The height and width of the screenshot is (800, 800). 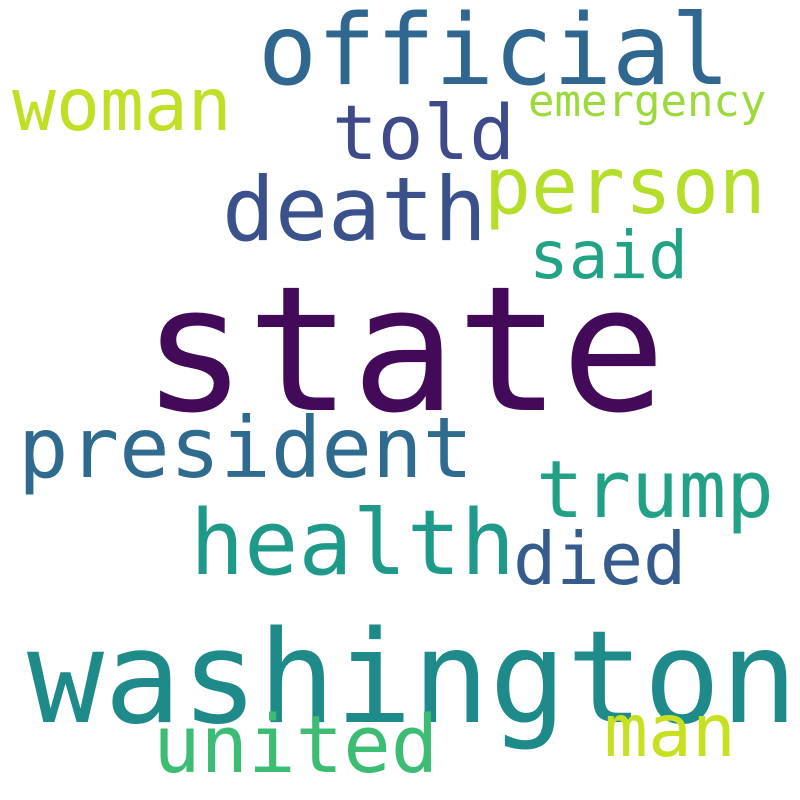 What do you see at coordinates (246, 448) in the screenshot?
I see `word-president: president` at bounding box center [246, 448].